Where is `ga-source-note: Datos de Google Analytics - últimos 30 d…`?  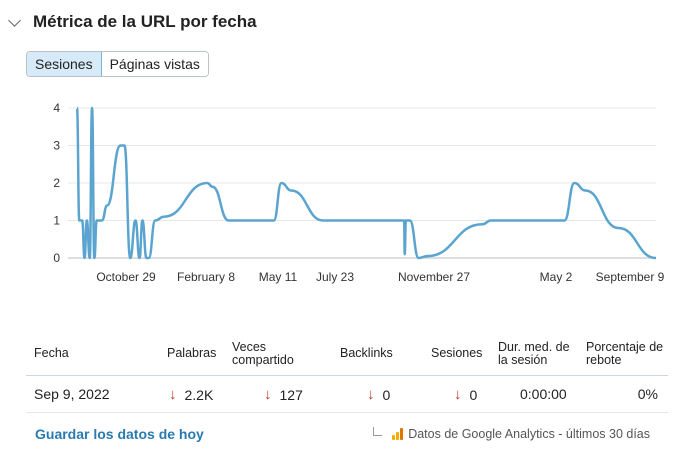 ga-source-note: Datos de Google Analytics - últimos 30 d… is located at coordinates (511, 433).